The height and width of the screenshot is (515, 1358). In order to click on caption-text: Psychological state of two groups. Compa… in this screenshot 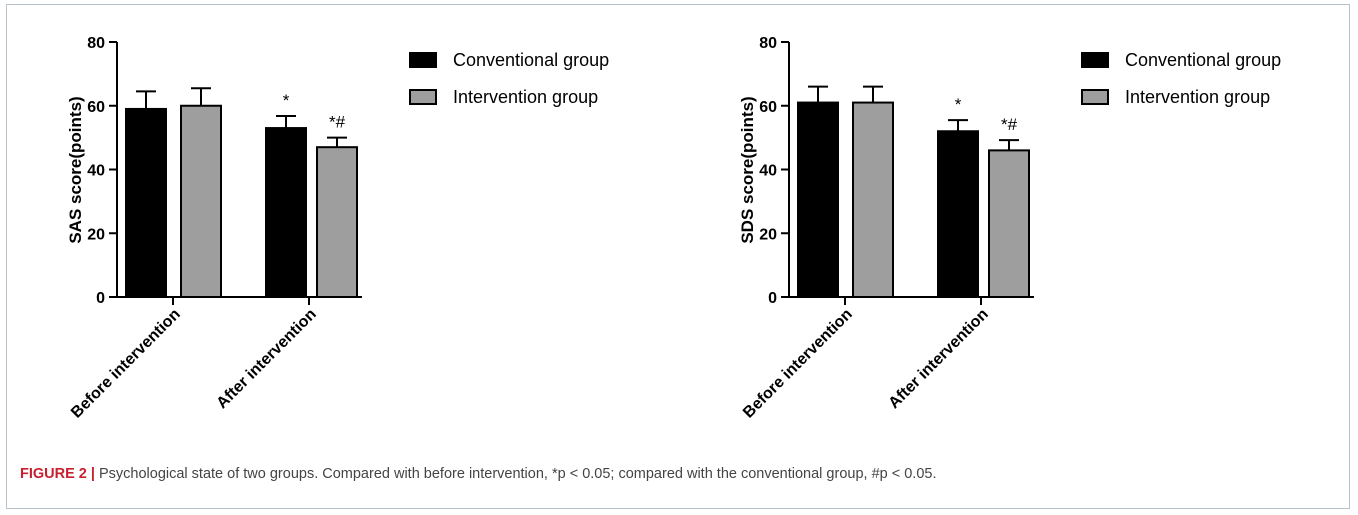, I will do `click(515, 474)`.